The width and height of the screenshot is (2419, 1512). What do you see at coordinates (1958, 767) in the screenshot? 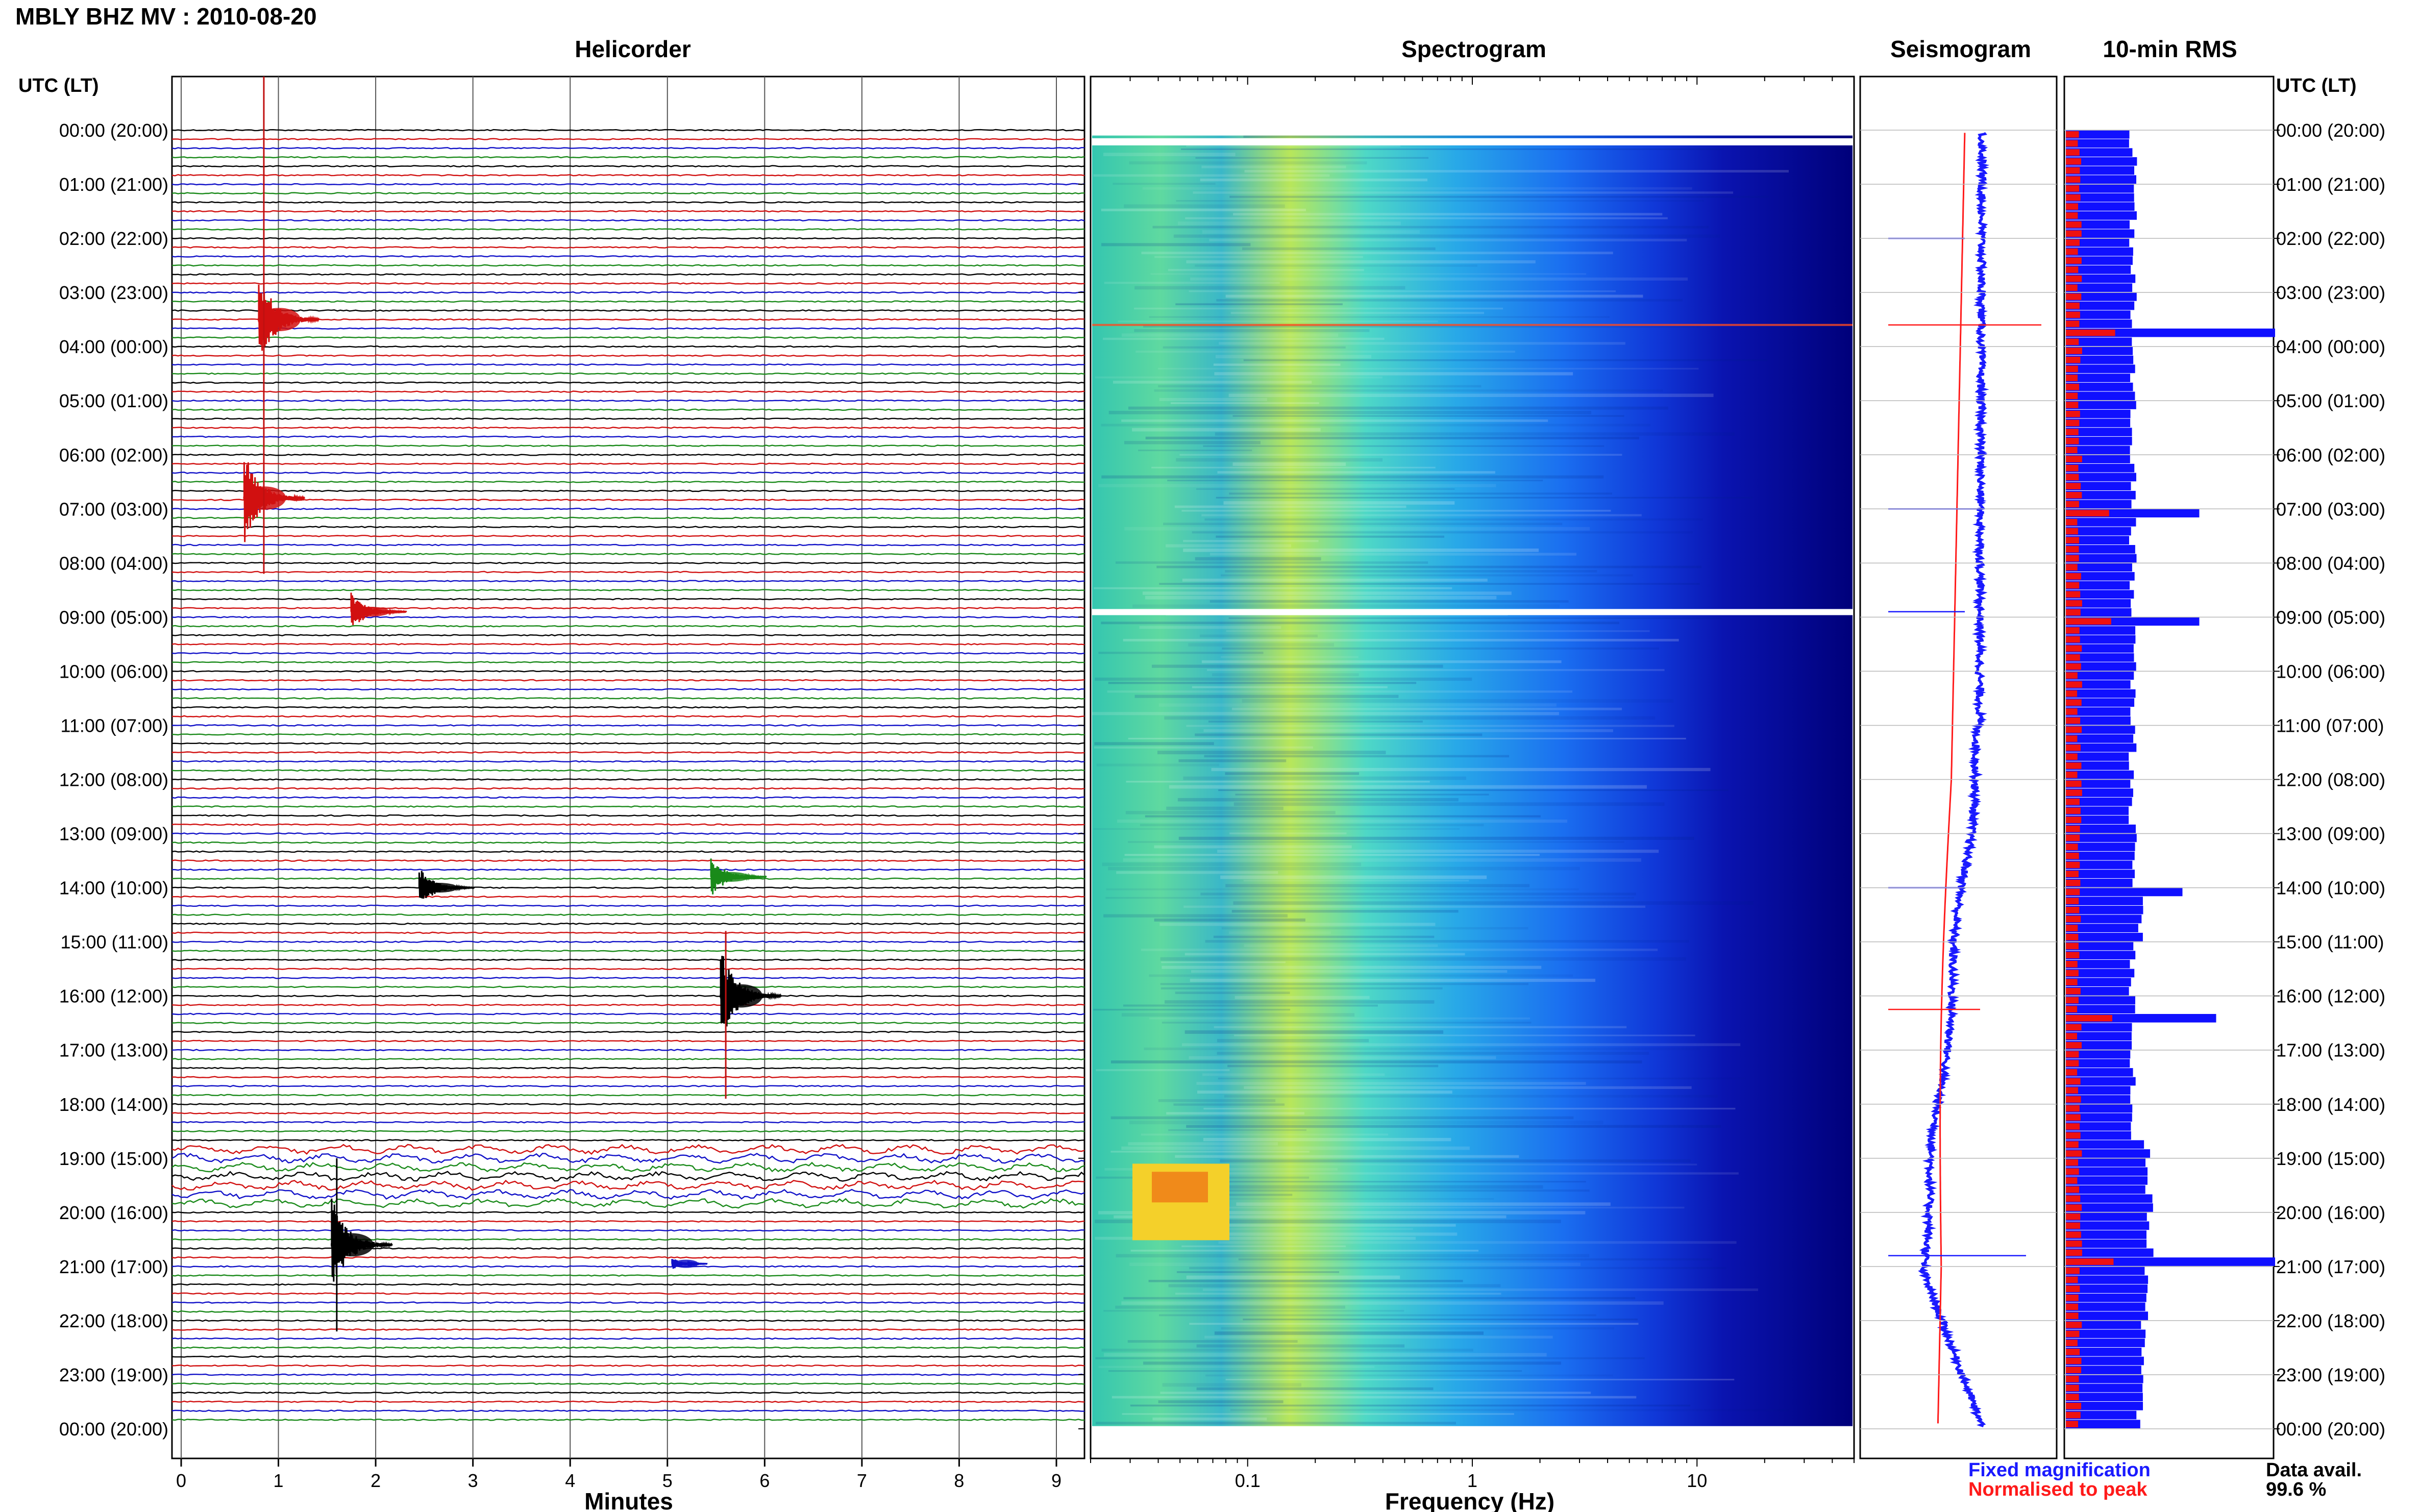
I see `seismogram-panel` at bounding box center [1958, 767].